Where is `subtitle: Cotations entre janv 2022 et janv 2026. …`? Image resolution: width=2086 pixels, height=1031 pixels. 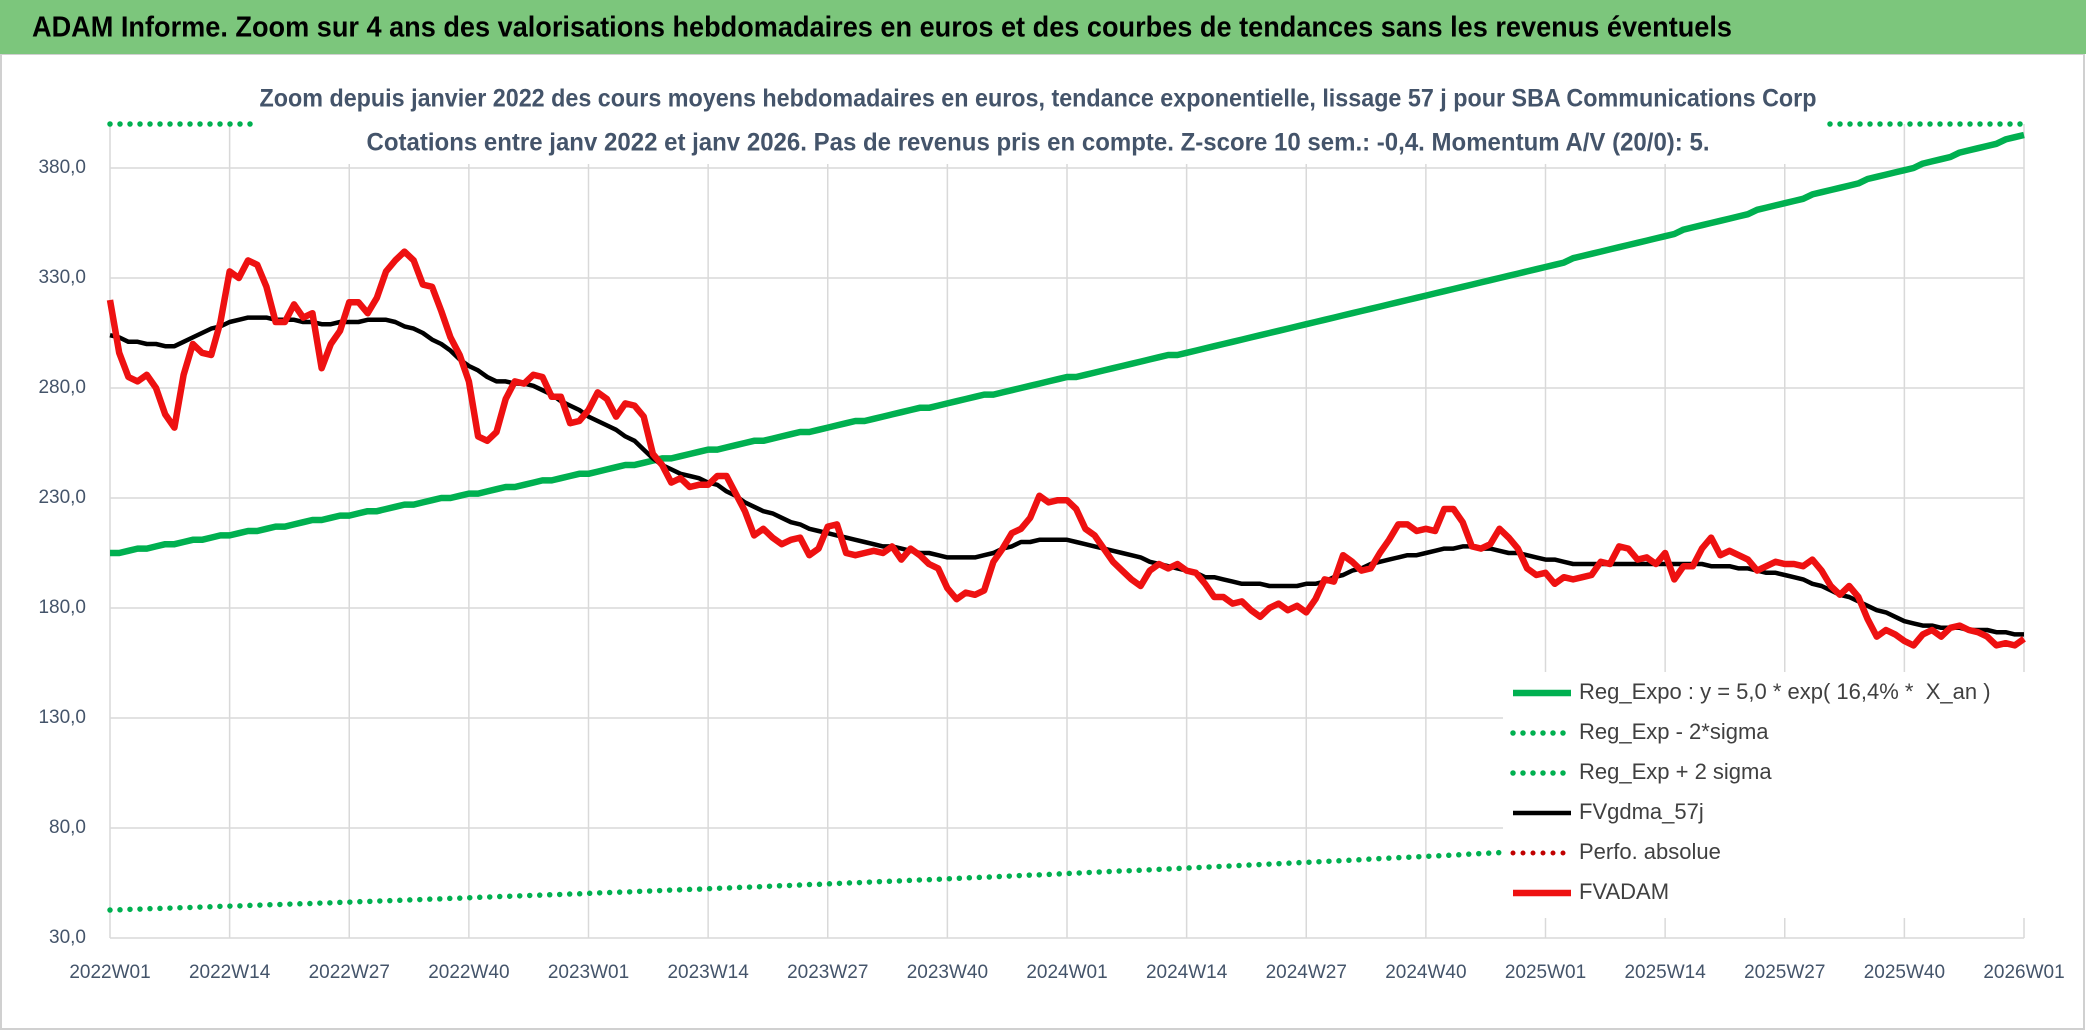 subtitle: Cotations entre janv 2022 et janv 2026. … is located at coordinates (1038, 143).